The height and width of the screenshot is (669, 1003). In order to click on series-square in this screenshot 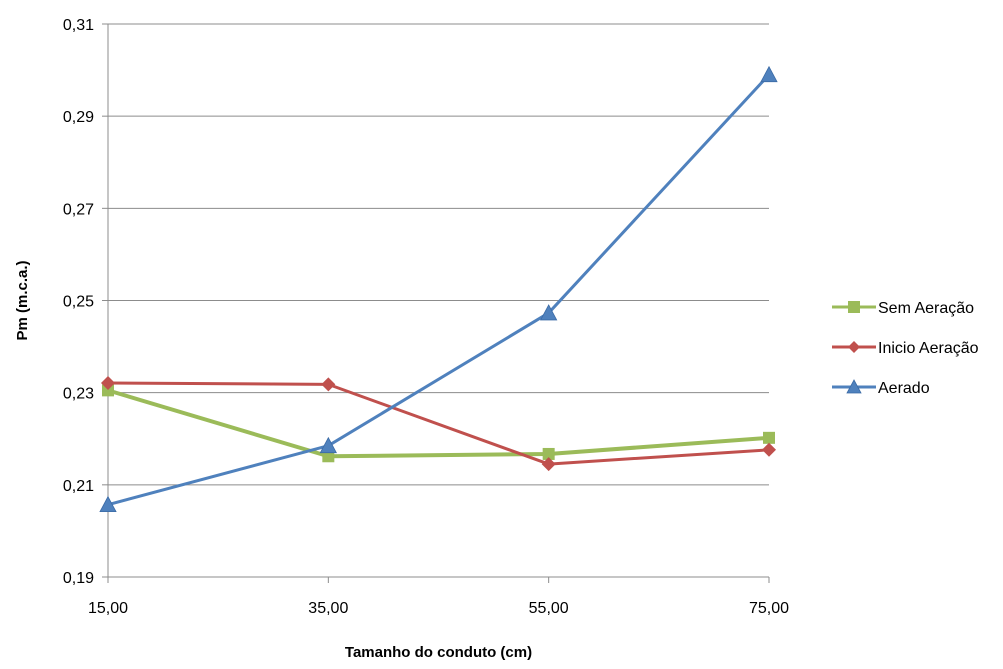, I will do `click(438, 423)`.